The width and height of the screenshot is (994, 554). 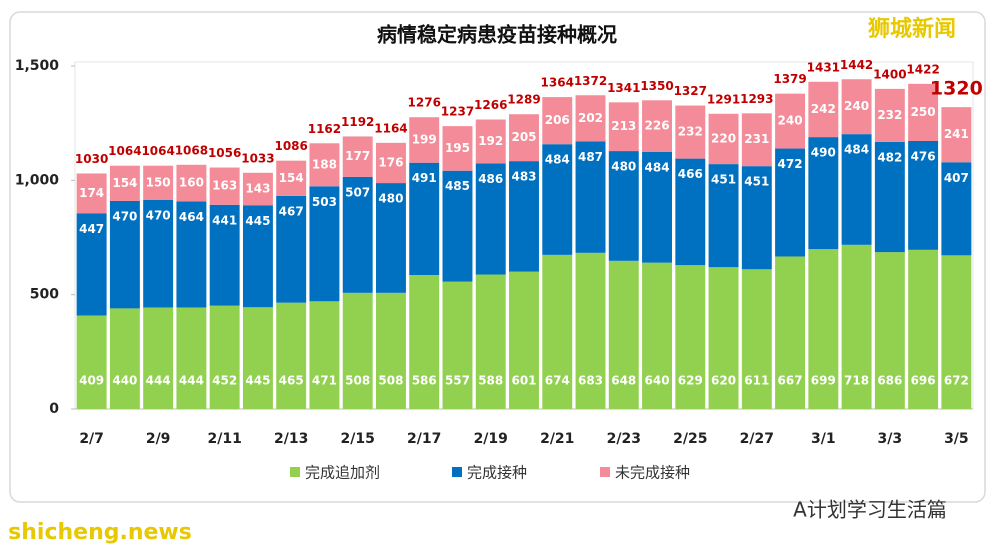 I want to click on segment-label: 444, so click(x=191, y=381).